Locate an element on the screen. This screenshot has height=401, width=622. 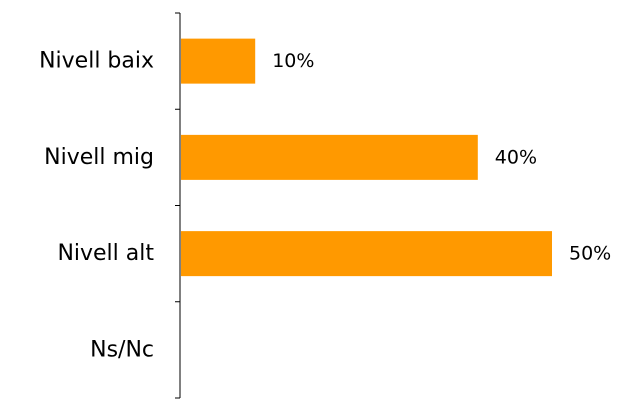
y-axis-ticks is located at coordinates (177, 205).